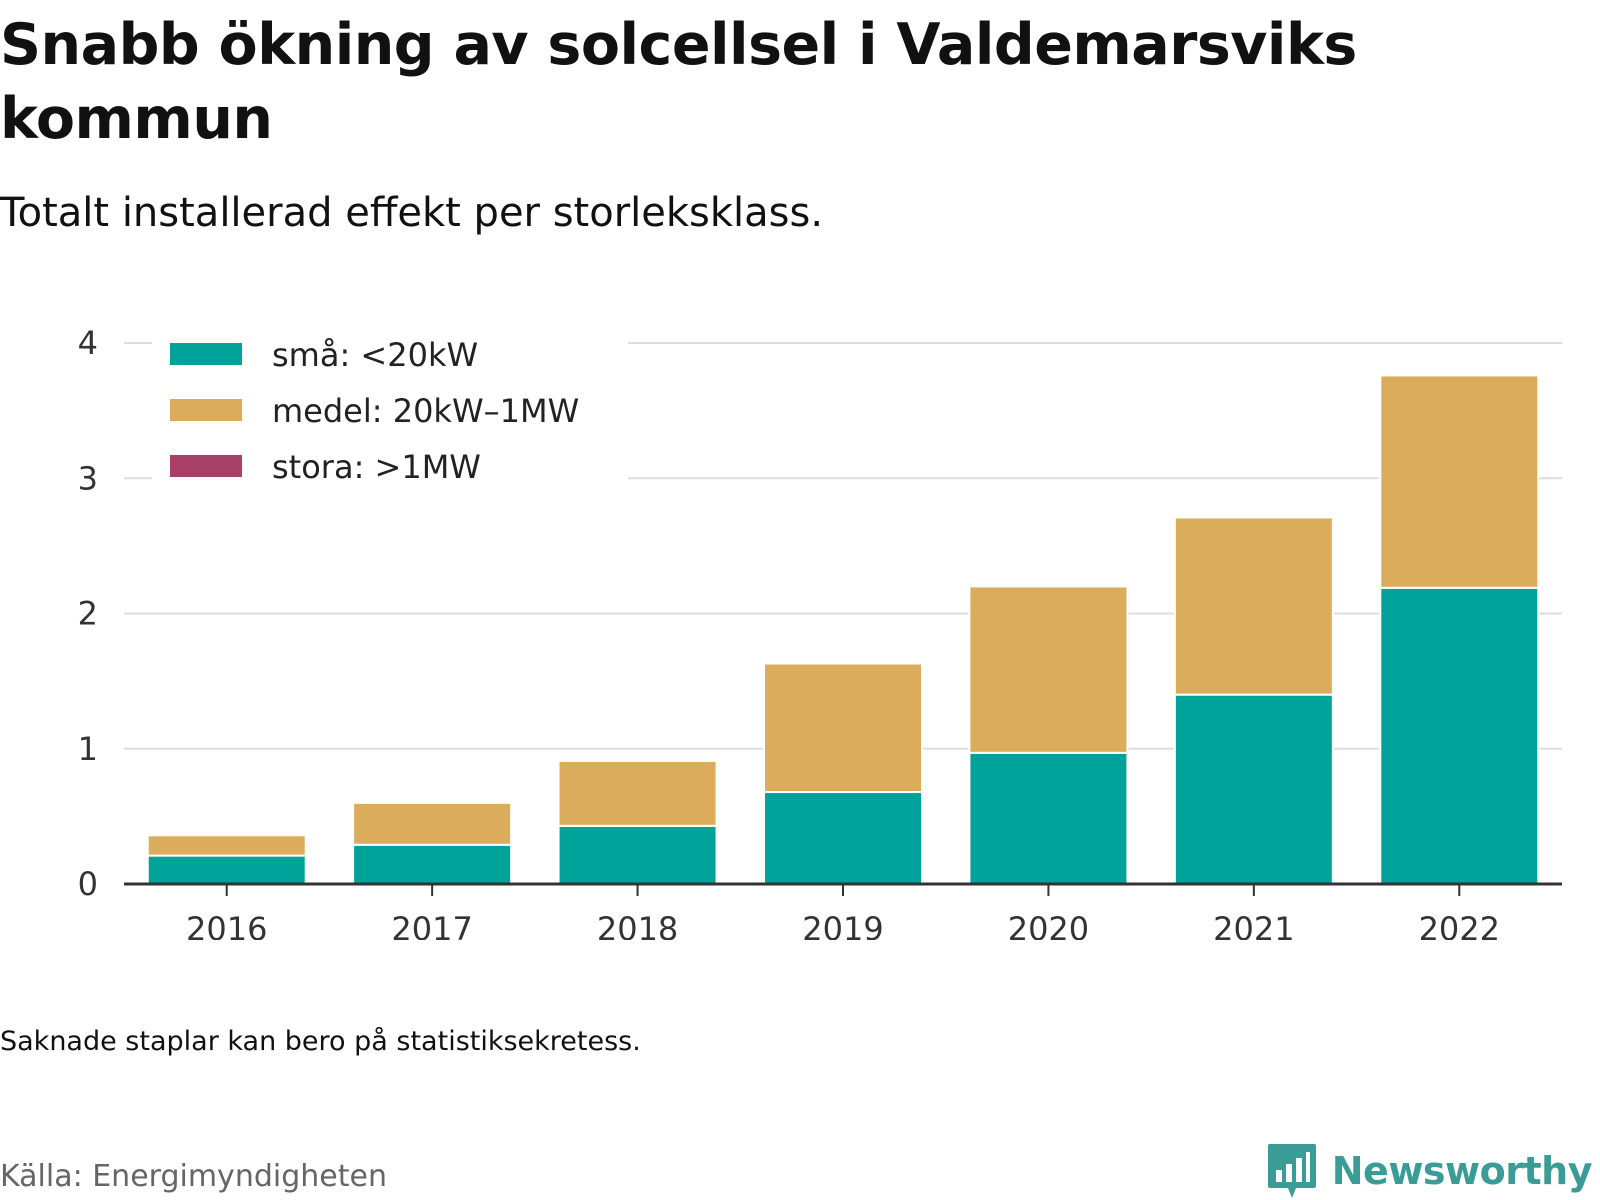 The image size is (1600, 1200). I want to click on source-text: Källa: Energimyndigheten, so click(193, 1176).